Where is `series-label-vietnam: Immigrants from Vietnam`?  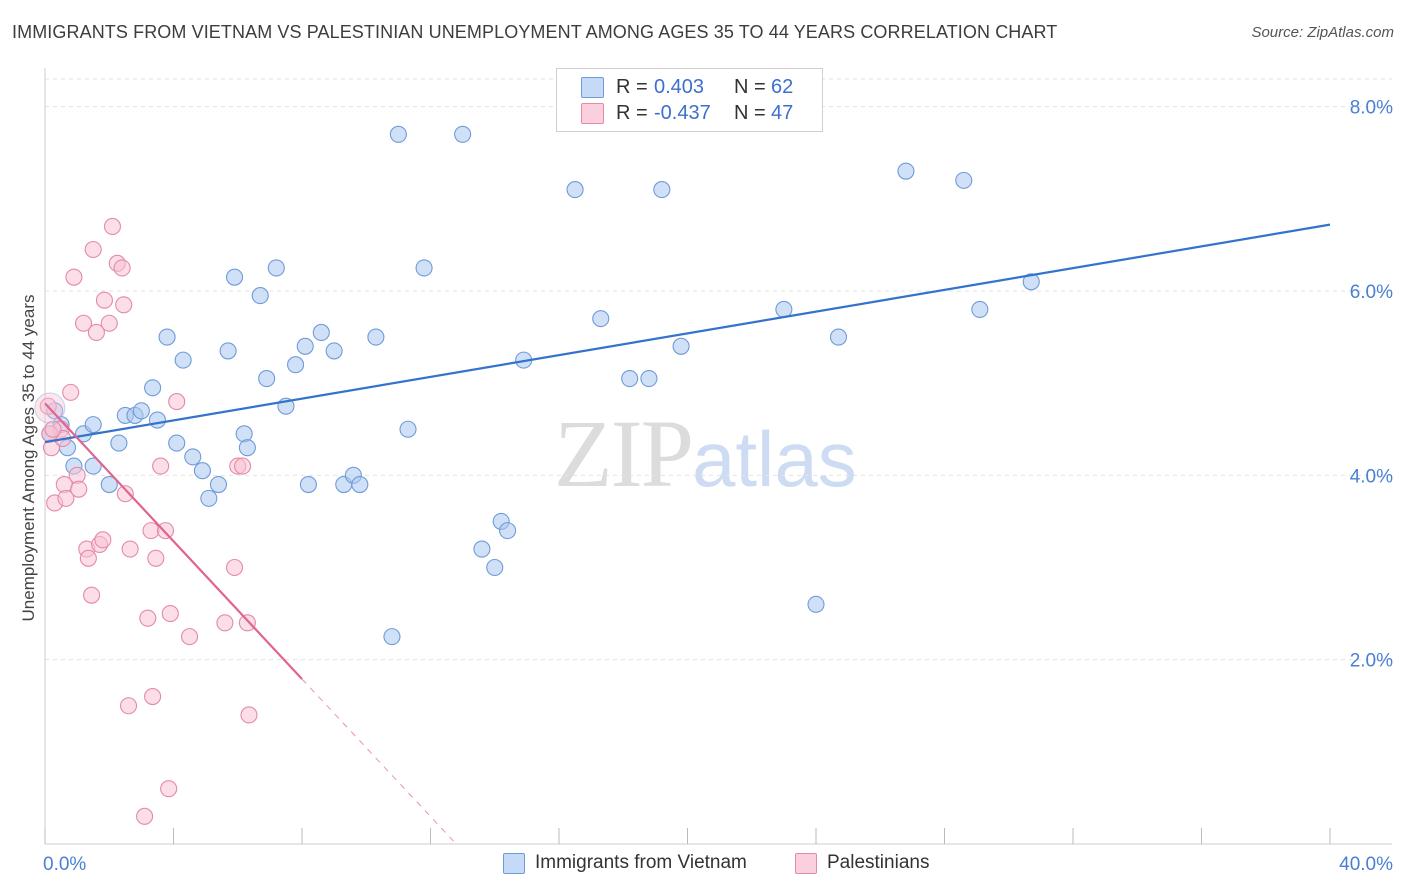
series-label-vietnam: Immigrants from Vietnam is located at coordinates (641, 862).